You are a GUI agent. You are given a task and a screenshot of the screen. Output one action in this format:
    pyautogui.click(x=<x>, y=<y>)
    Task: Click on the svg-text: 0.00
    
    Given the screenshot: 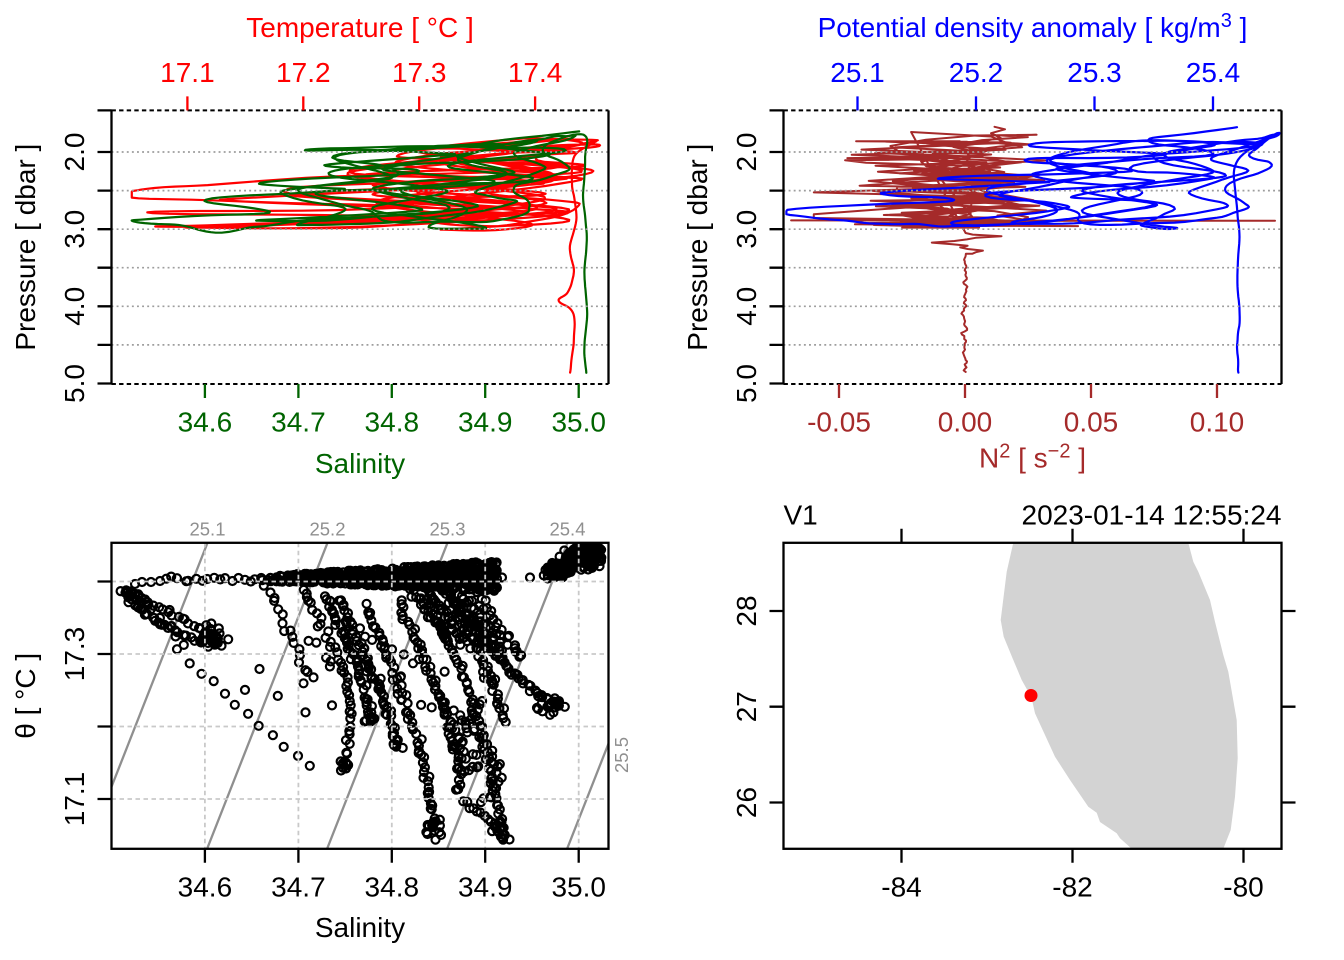 What is the action you would take?
    pyautogui.click(x=965, y=422)
    